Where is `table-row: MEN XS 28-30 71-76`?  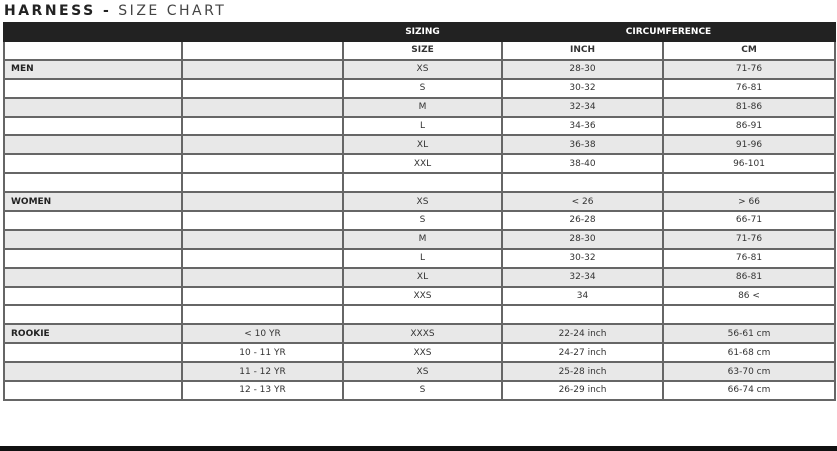
table-row: MEN XS 28-30 71-76 is located at coordinates (420, 69).